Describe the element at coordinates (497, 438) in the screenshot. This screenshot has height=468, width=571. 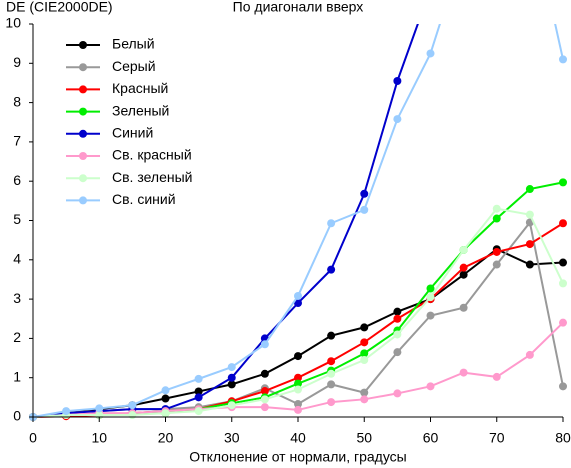
I see `x-tick-label: 70` at that location.